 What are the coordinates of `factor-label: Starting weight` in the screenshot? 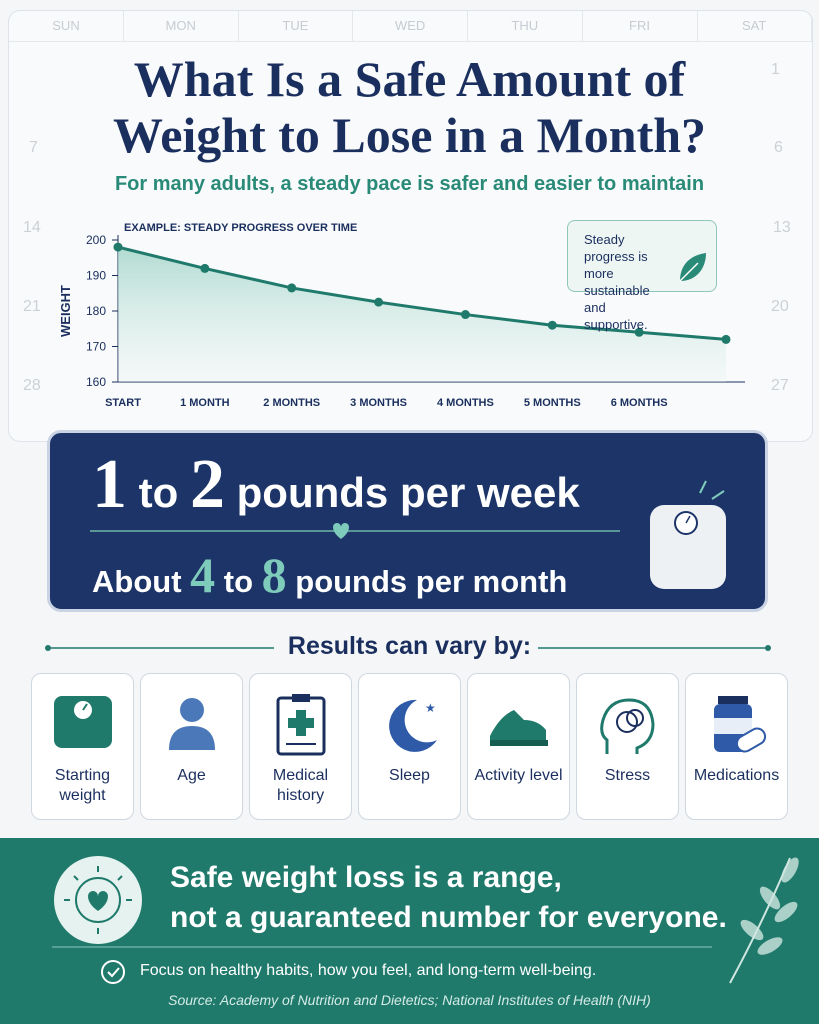 It's located at (82, 785).